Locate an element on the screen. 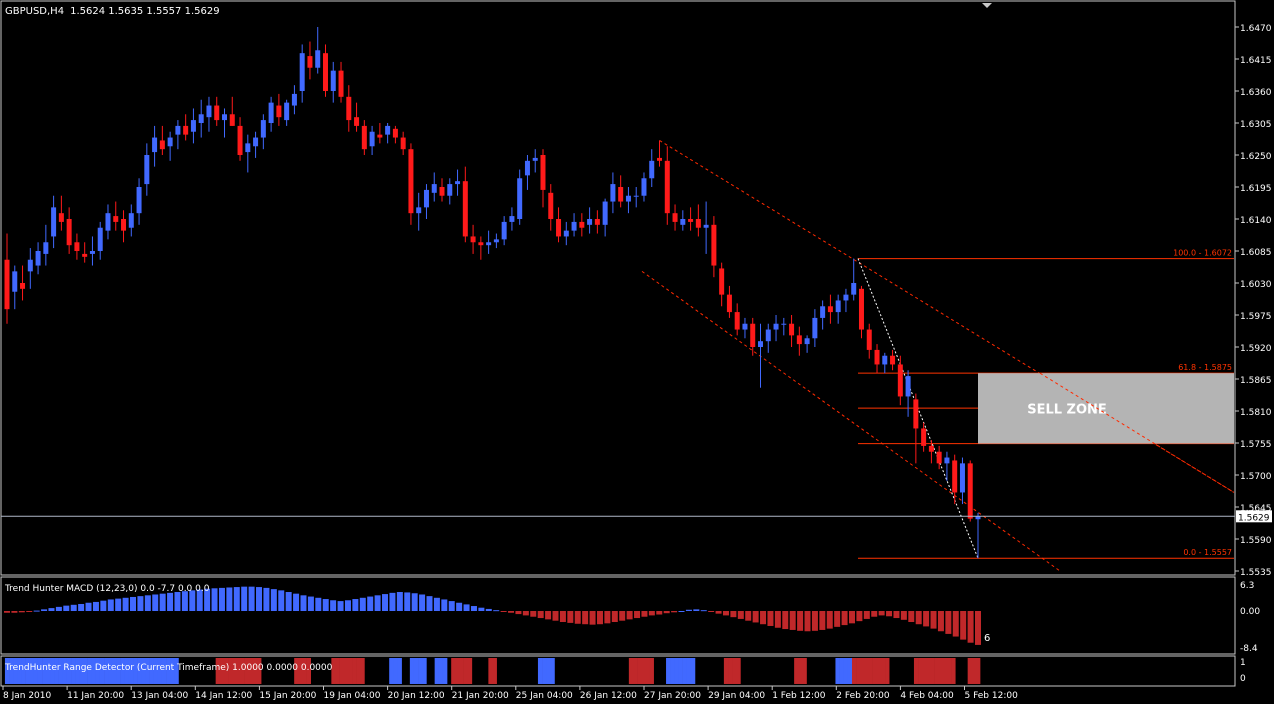  y-tick-label: 1.6470 is located at coordinates (1256, 29).